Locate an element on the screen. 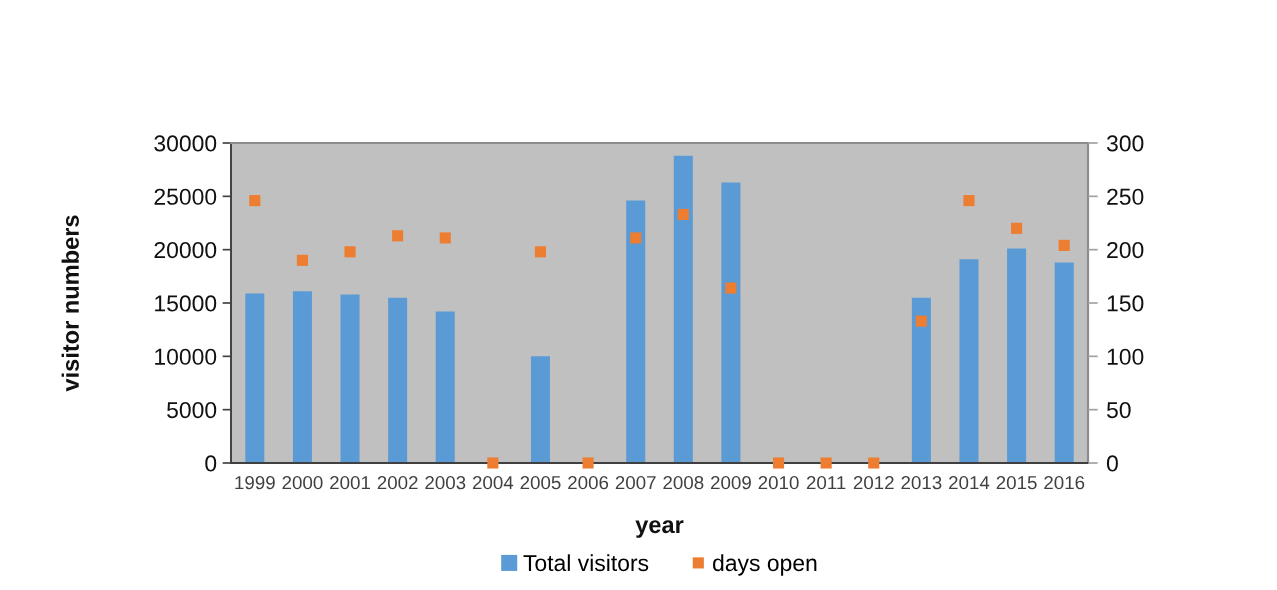  y-tick-label: 30000 is located at coordinates (185, 143).